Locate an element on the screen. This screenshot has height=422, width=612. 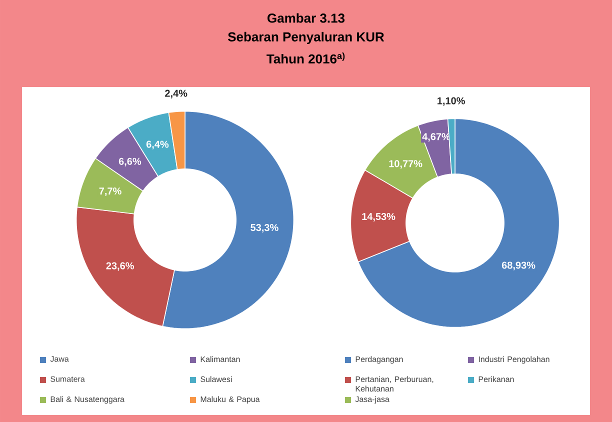
legend-label: Maluku & Papua is located at coordinates (230, 400).